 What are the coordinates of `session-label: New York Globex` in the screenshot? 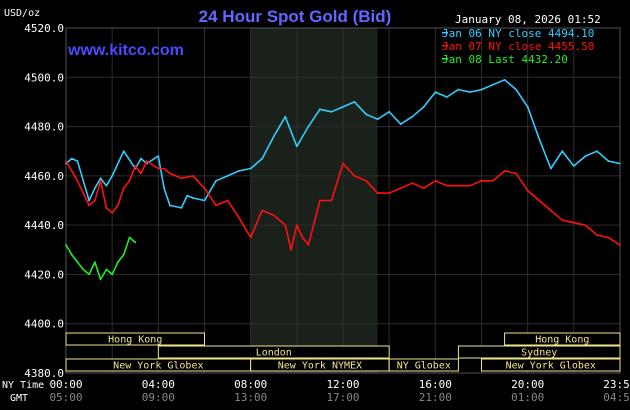 It's located at (551, 366).